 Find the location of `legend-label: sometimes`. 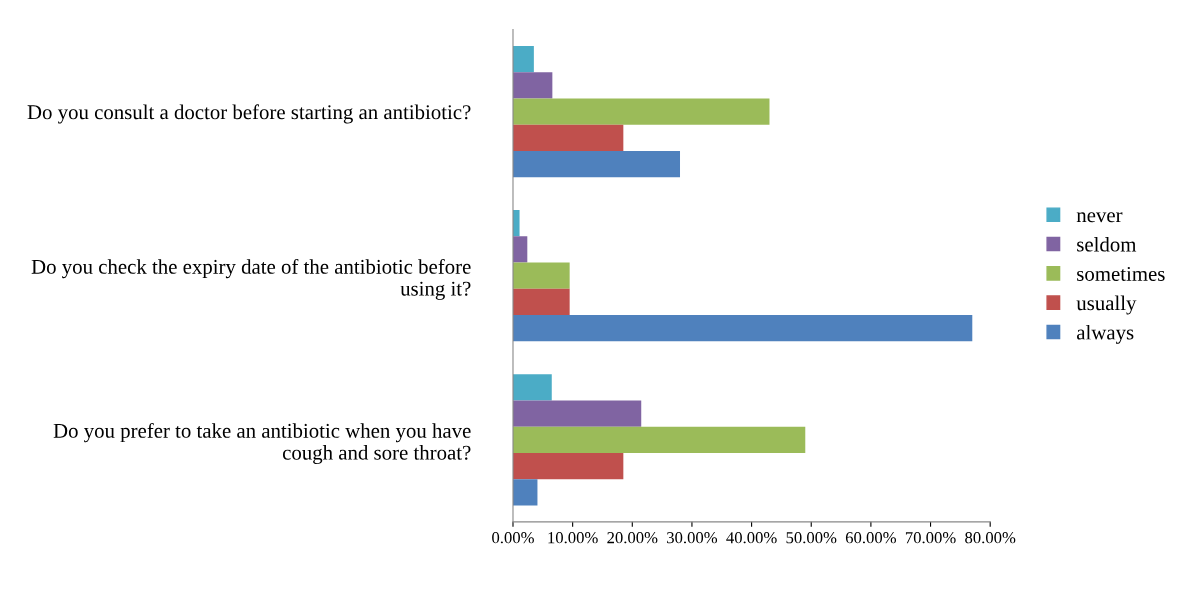

legend-label: sometimes is located at coordinates (1121, 273).